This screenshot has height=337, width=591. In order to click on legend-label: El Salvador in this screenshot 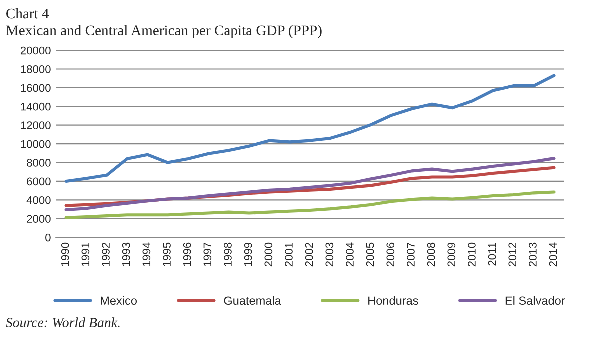, I will do `click(536, 301)`.